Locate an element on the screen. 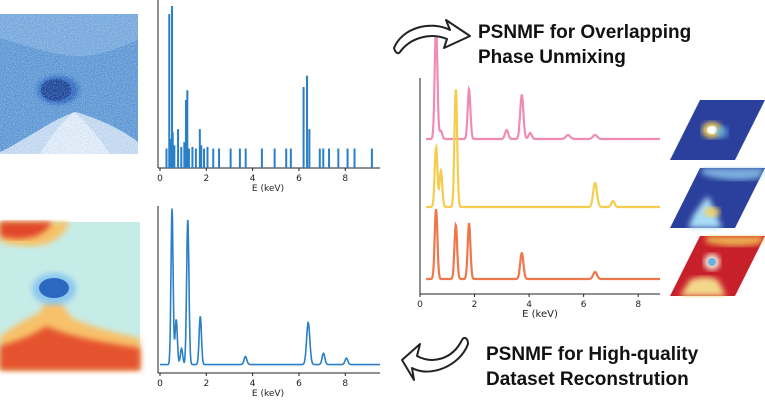  noisy-spectrum-chart: 0 2 4 6 8 E (keV) is located at coordinates (268, 97).